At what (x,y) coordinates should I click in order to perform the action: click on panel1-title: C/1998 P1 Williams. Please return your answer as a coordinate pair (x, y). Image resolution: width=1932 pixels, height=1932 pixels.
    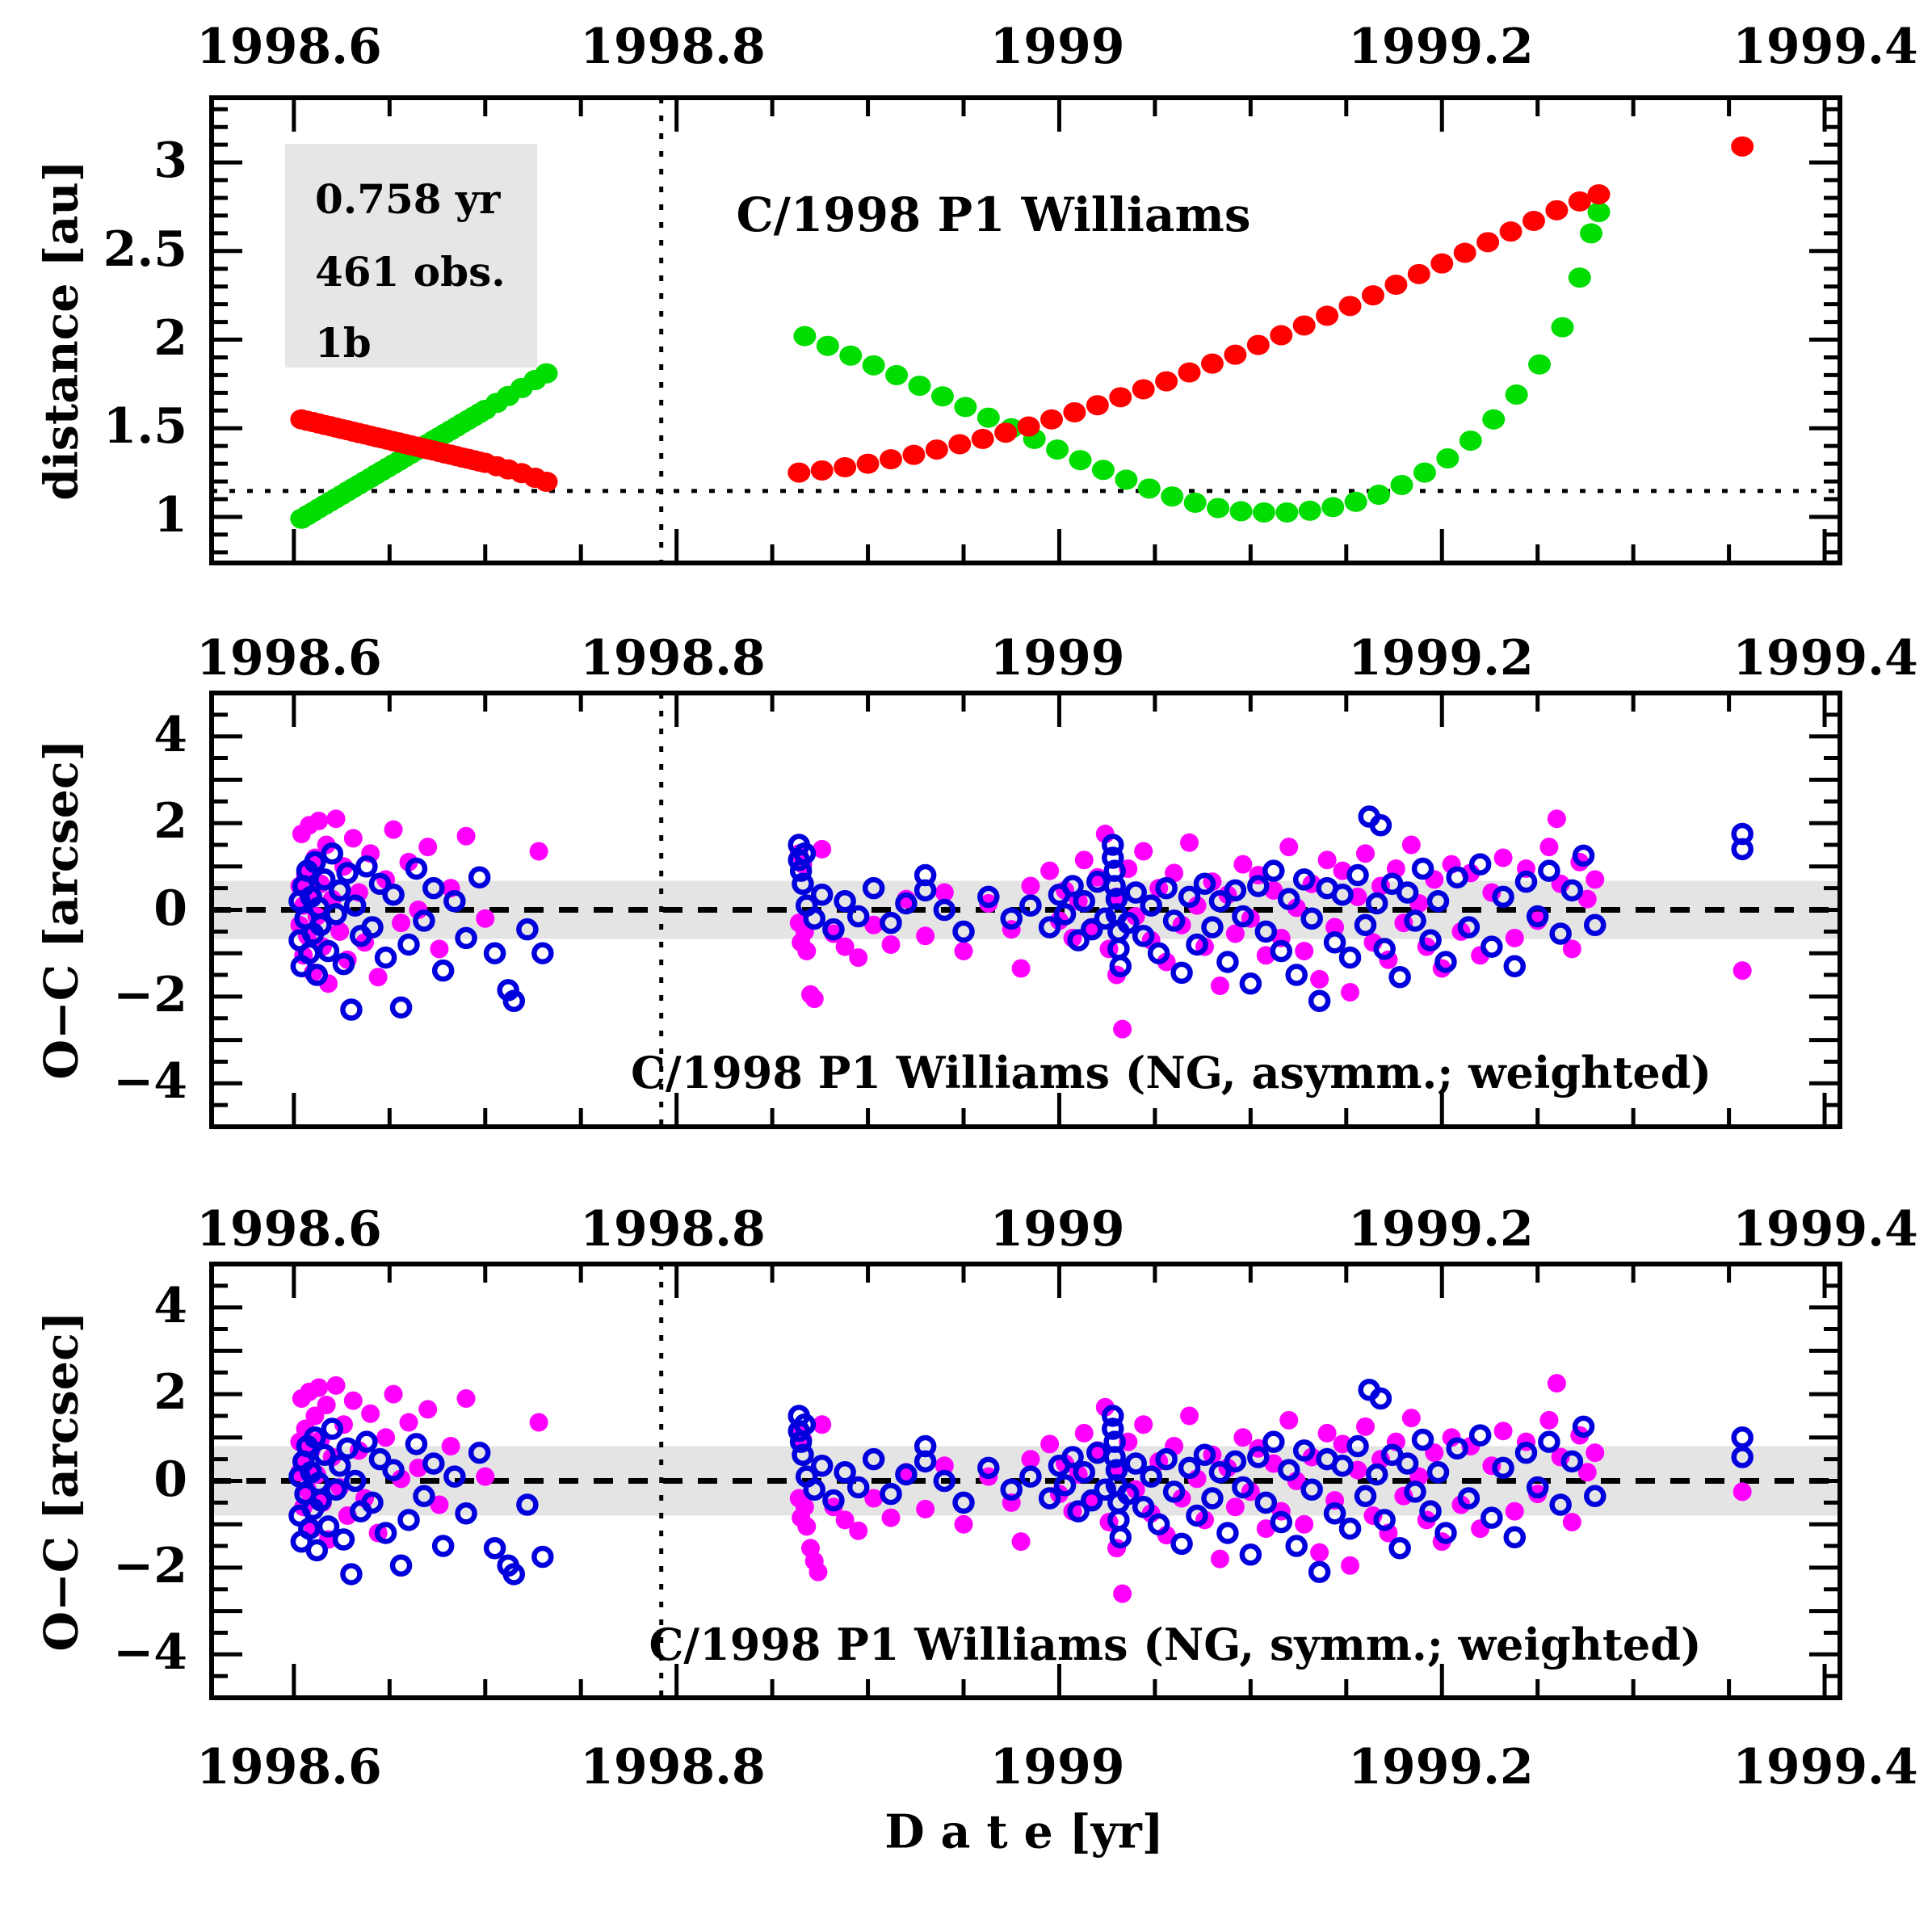
    Looking at the image, I should click on (993, 214).